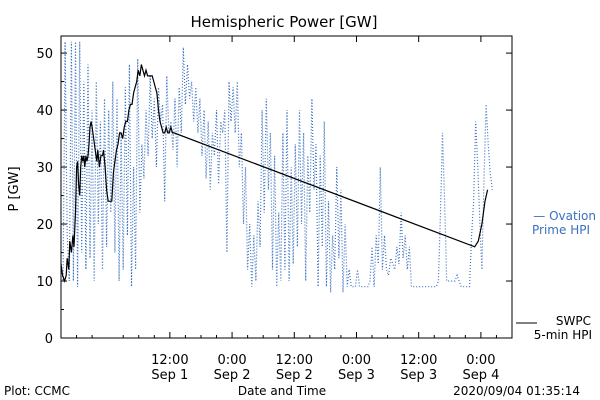 The height and width of the screenshot is (400, 600). I want to click on x-tick-date-label: Sep 1, so click(169, 375).